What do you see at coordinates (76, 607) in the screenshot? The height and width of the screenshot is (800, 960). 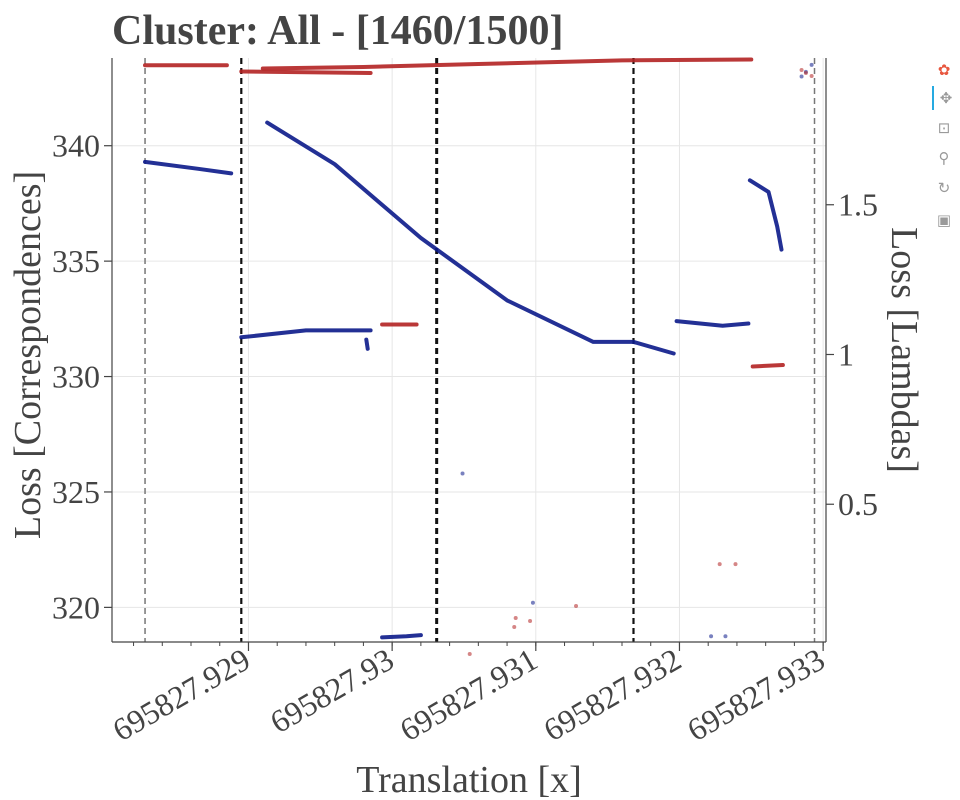 I see `y-tick-label: 320` at bounding box center [76, 607].